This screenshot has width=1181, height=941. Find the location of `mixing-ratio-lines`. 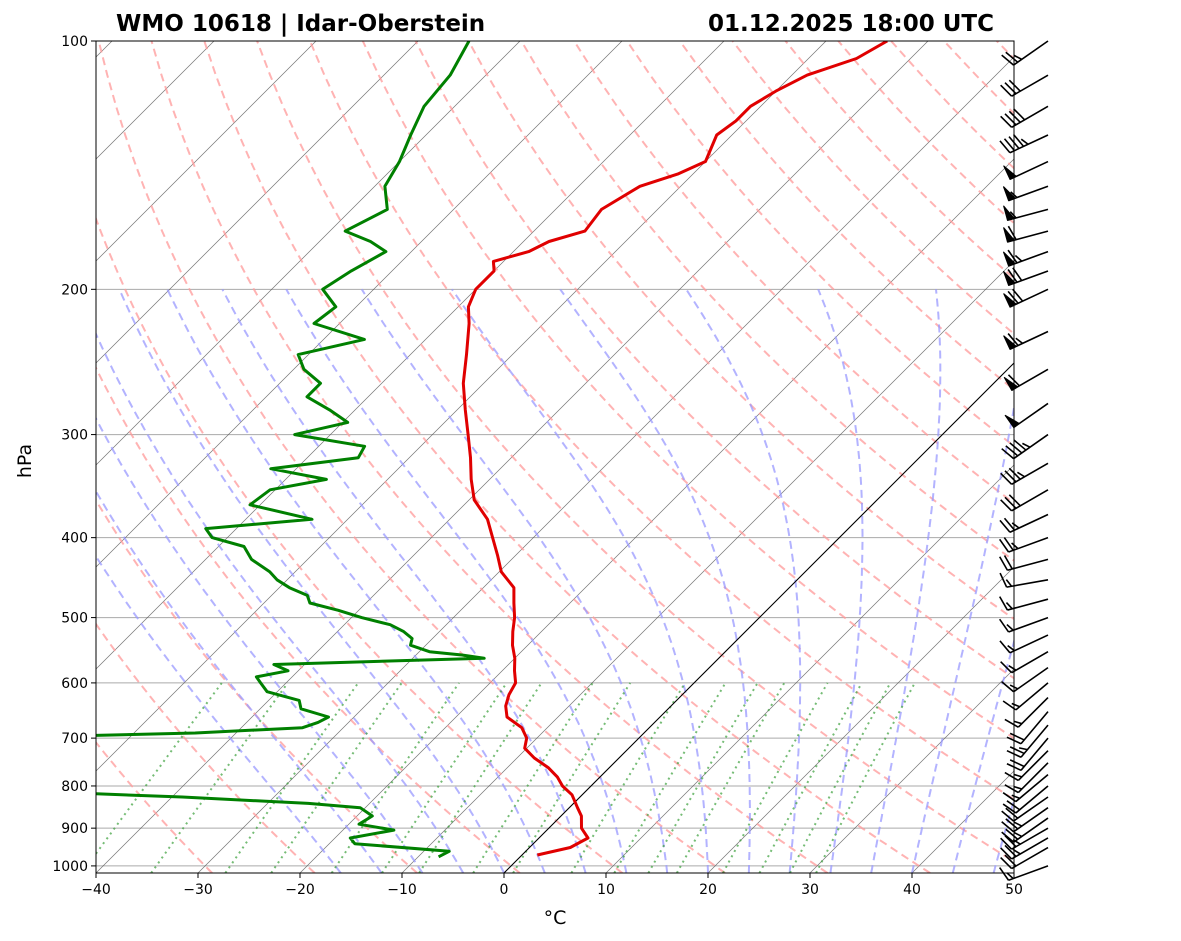

mixing-ratio-lines is located at coordinates (506, 777).